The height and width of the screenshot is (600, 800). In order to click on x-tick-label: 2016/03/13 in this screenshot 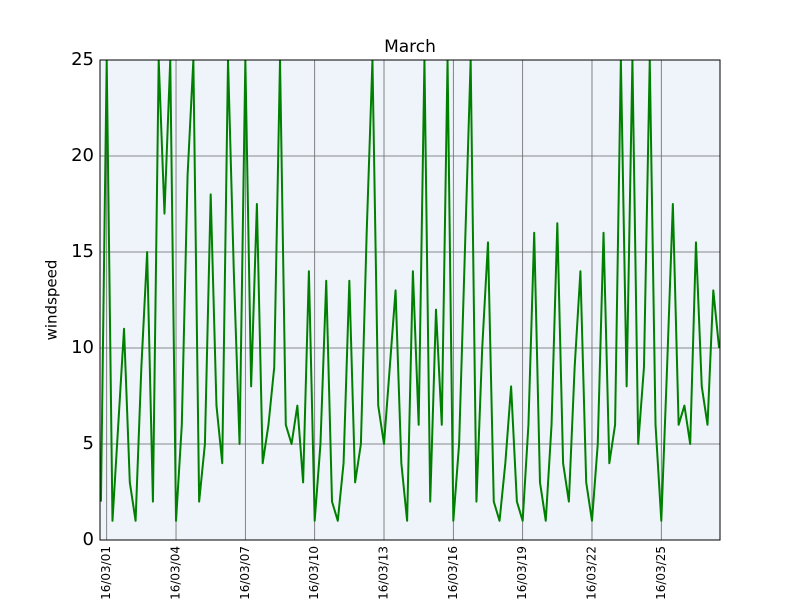, I will do `click(384, 573)`.